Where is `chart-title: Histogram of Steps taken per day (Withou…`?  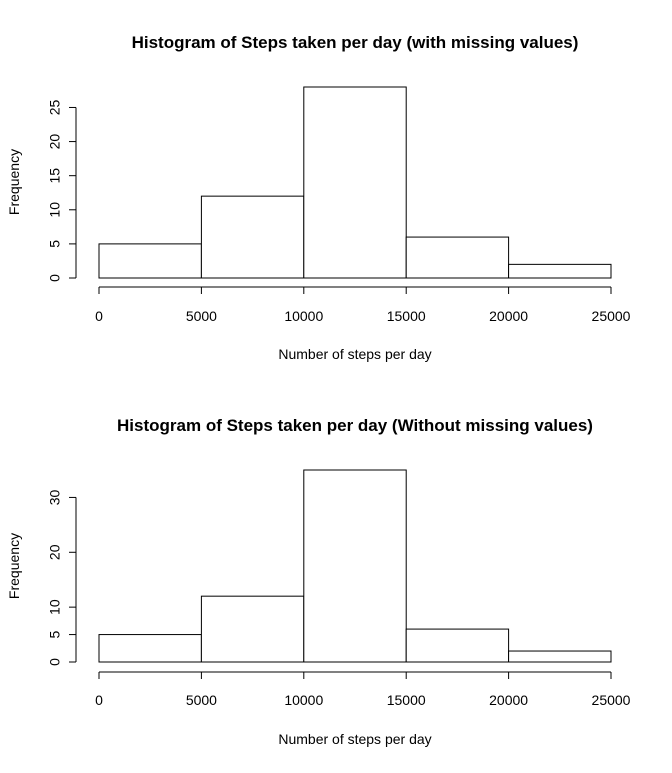
chart-title: Histogram of Steps taken per day (Withou… is located at coordinates (355, 425).